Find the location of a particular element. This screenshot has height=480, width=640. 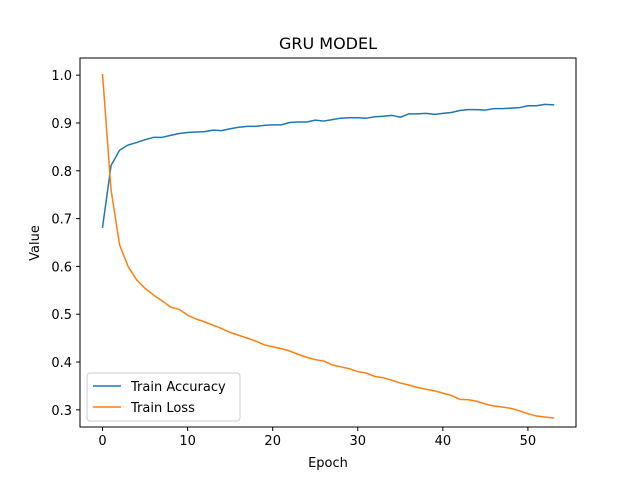

y-tick-label: 0.5 is located at coordinates (61, 315).